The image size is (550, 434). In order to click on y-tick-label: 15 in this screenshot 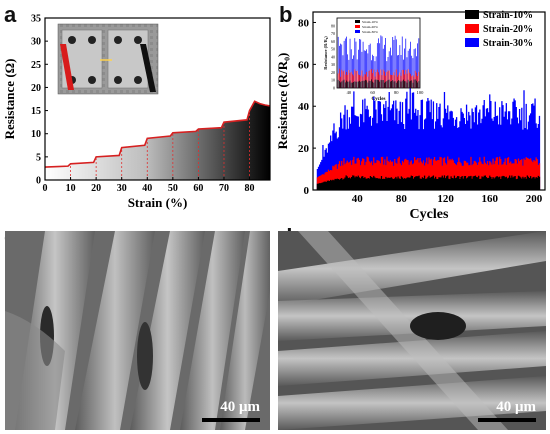, I will do `click(36, 111)`.